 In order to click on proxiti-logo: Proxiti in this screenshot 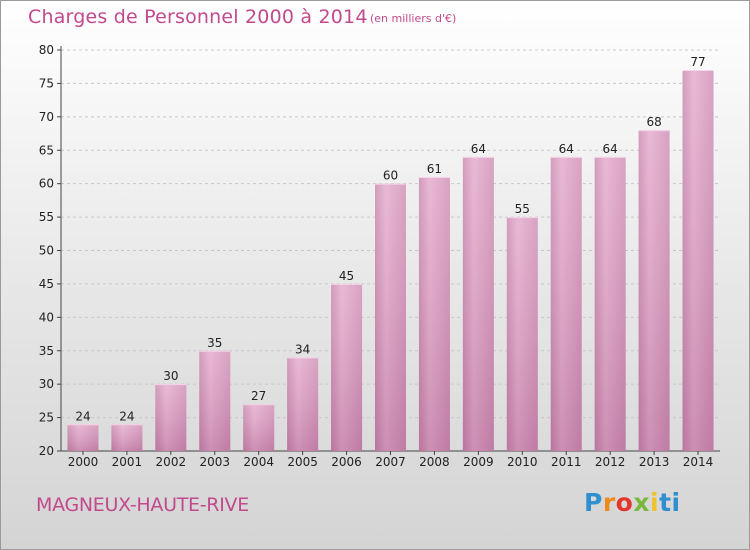, I will do `click(632, 502)`.